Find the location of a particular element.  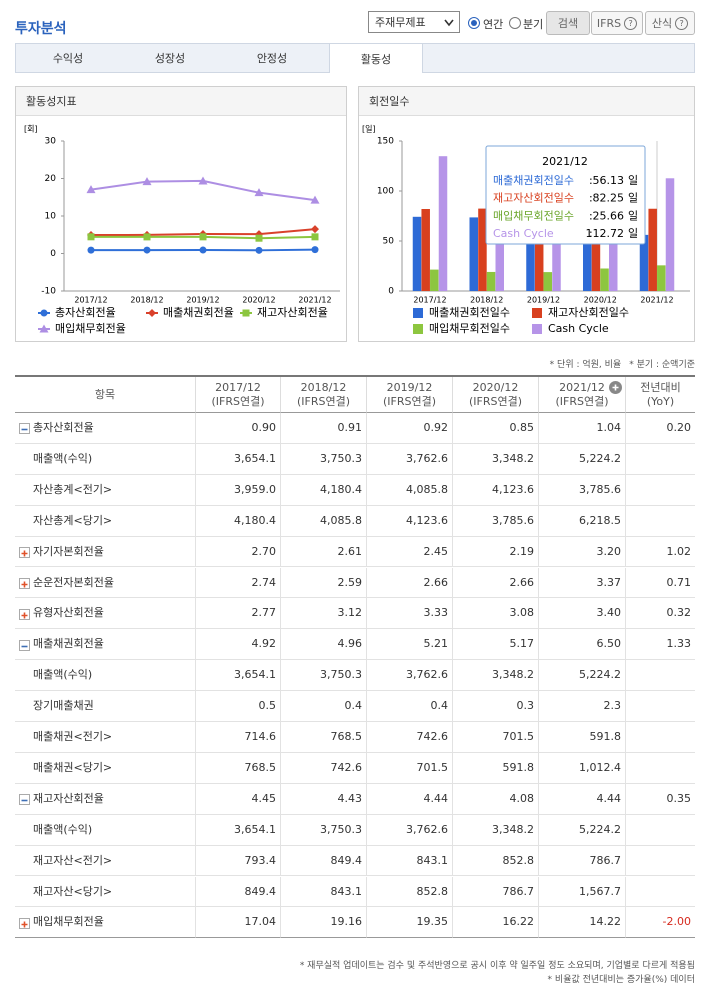

legend-label: Cash Cycle is located at coordinates (578, 328).